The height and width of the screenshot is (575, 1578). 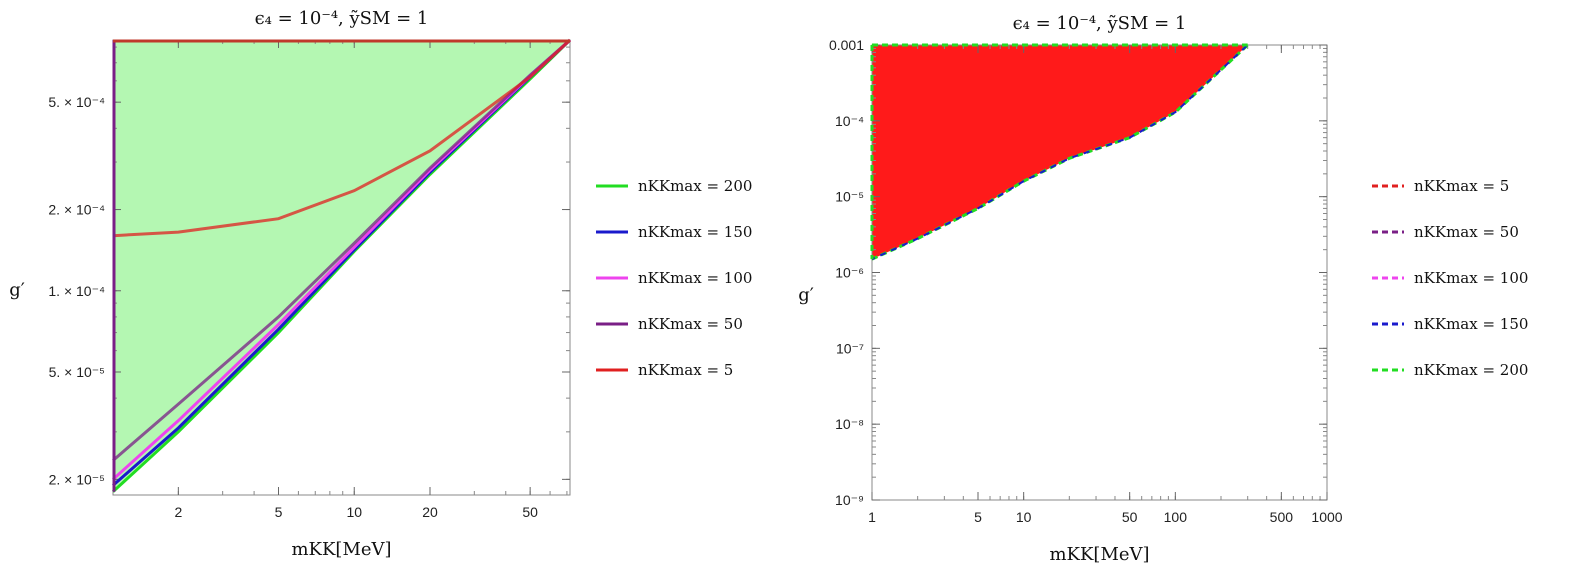 I want to click on x-tick-label: 100, so click(x=1176, y=517).